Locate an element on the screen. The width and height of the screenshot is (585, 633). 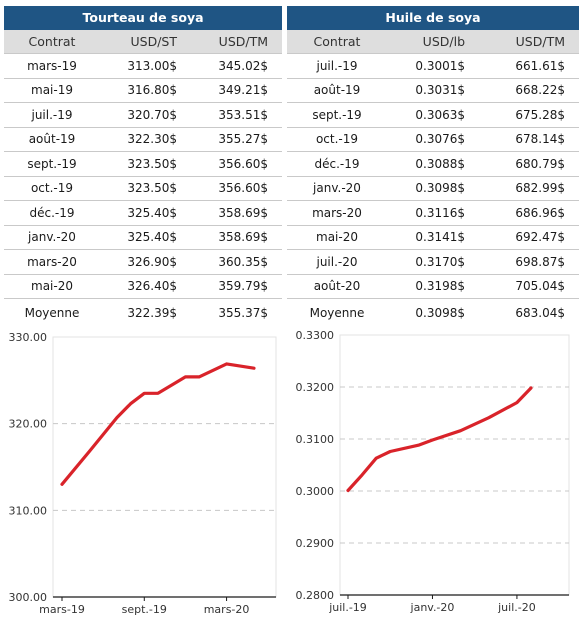
column-header-usd-st: USD/ST is located at coordinates (145, 41).